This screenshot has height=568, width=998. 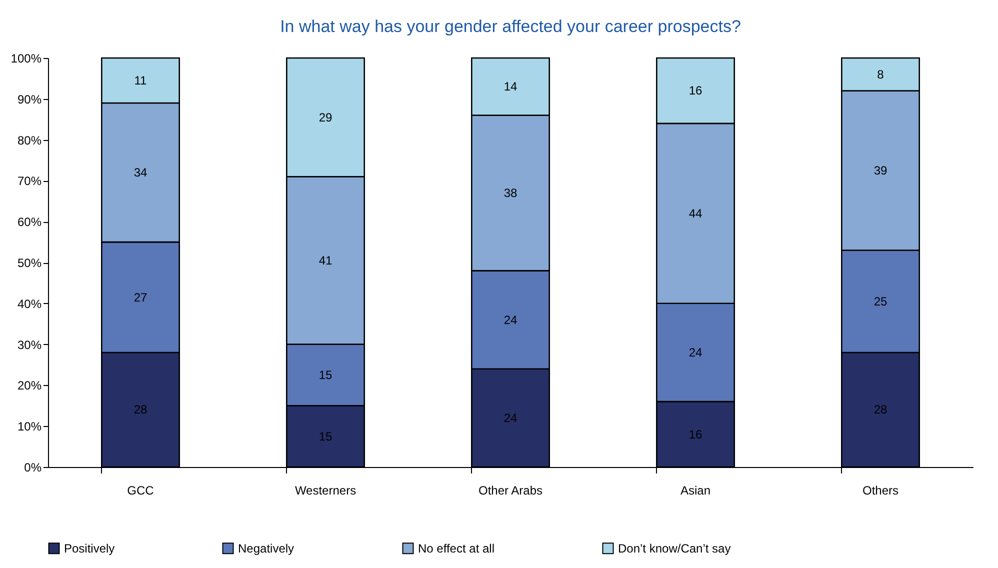 What do you see at coordinates (695, 213) in the screenshot?
I see `data-label: 44` at bounding box center [695, 213].